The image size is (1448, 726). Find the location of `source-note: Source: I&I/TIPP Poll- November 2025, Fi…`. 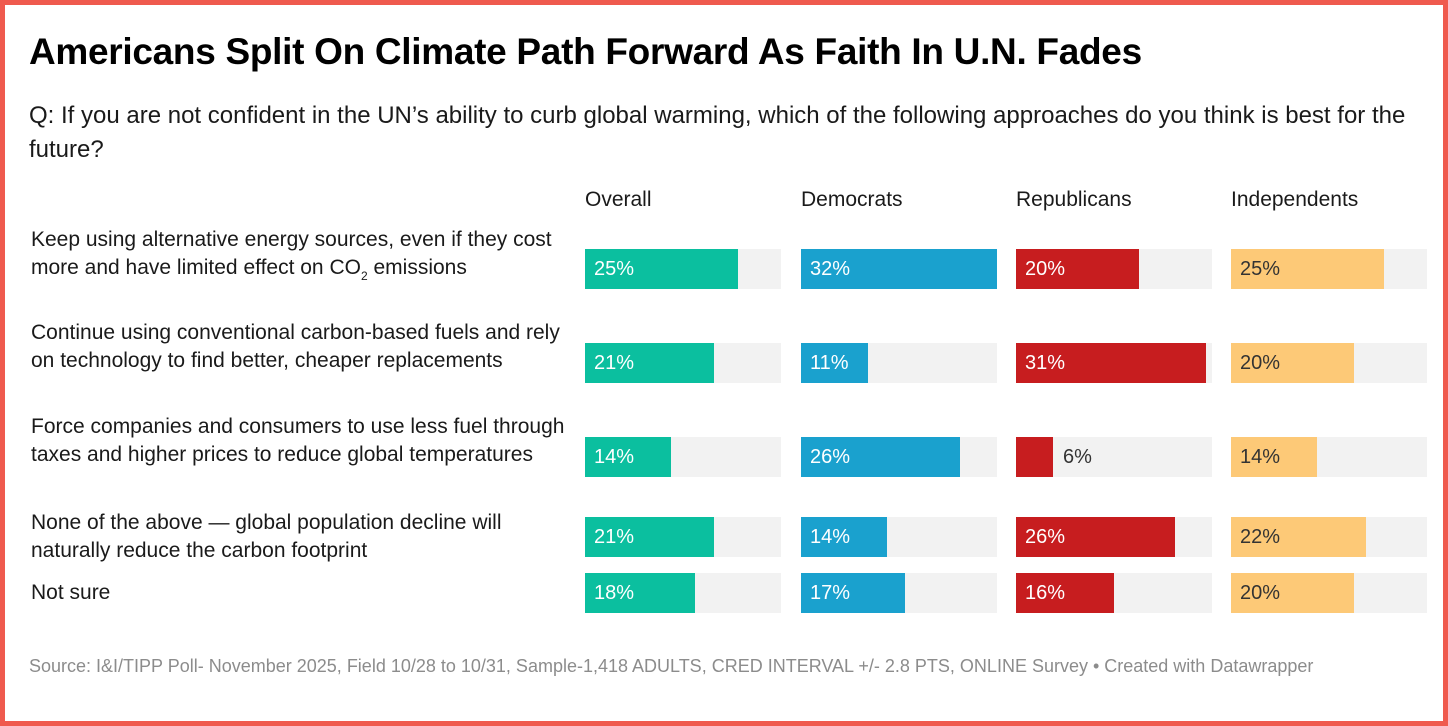

source-note: Source: I&I/TIPP Poll- November 2025, Fi… is located at coordinates (671, 666).